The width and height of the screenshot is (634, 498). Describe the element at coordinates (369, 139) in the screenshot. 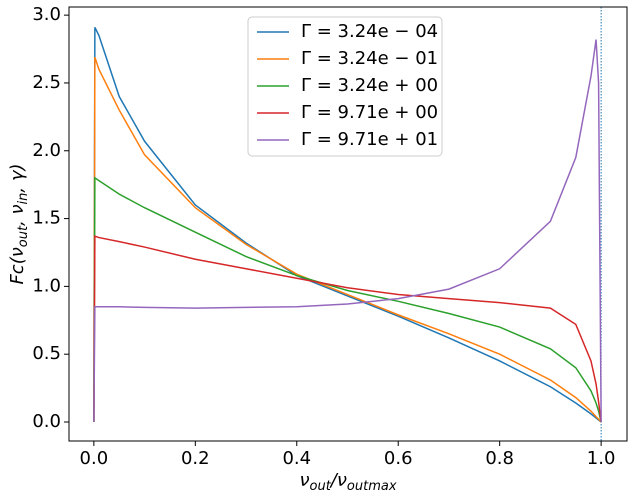

I see `legend-label: Γ = 9.71e + 01` at that location.